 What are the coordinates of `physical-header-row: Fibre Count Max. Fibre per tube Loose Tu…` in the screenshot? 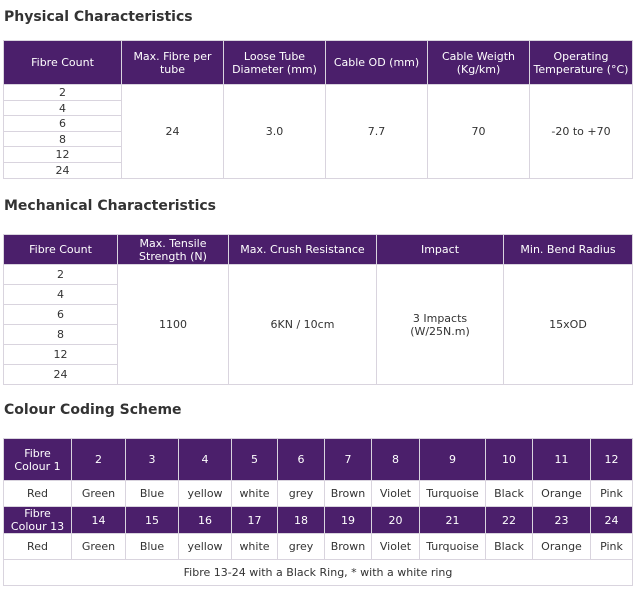 It's located at (318, 62).